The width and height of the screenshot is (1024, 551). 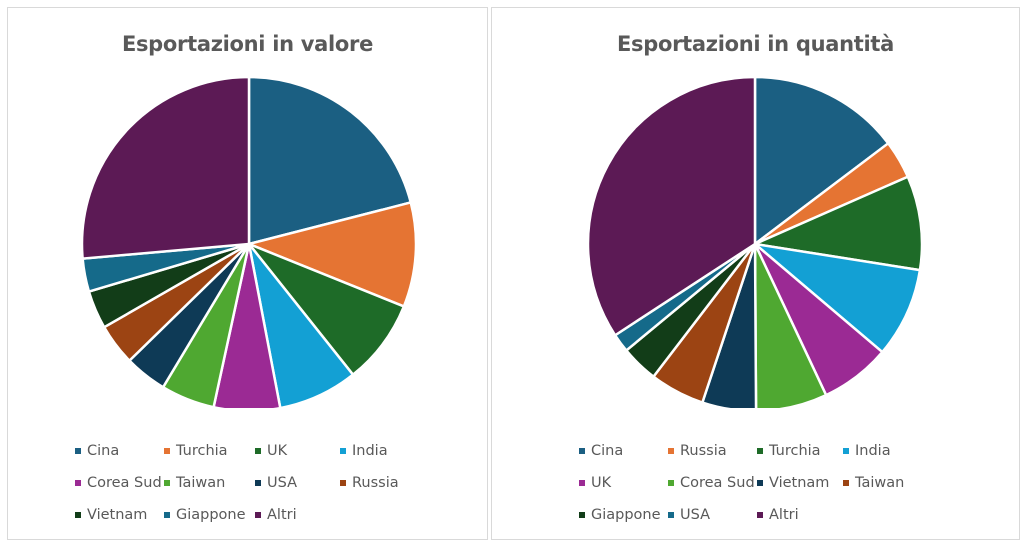 I want to click on chart-title: Esportazioni in quantità, so click(x=755, y=44).